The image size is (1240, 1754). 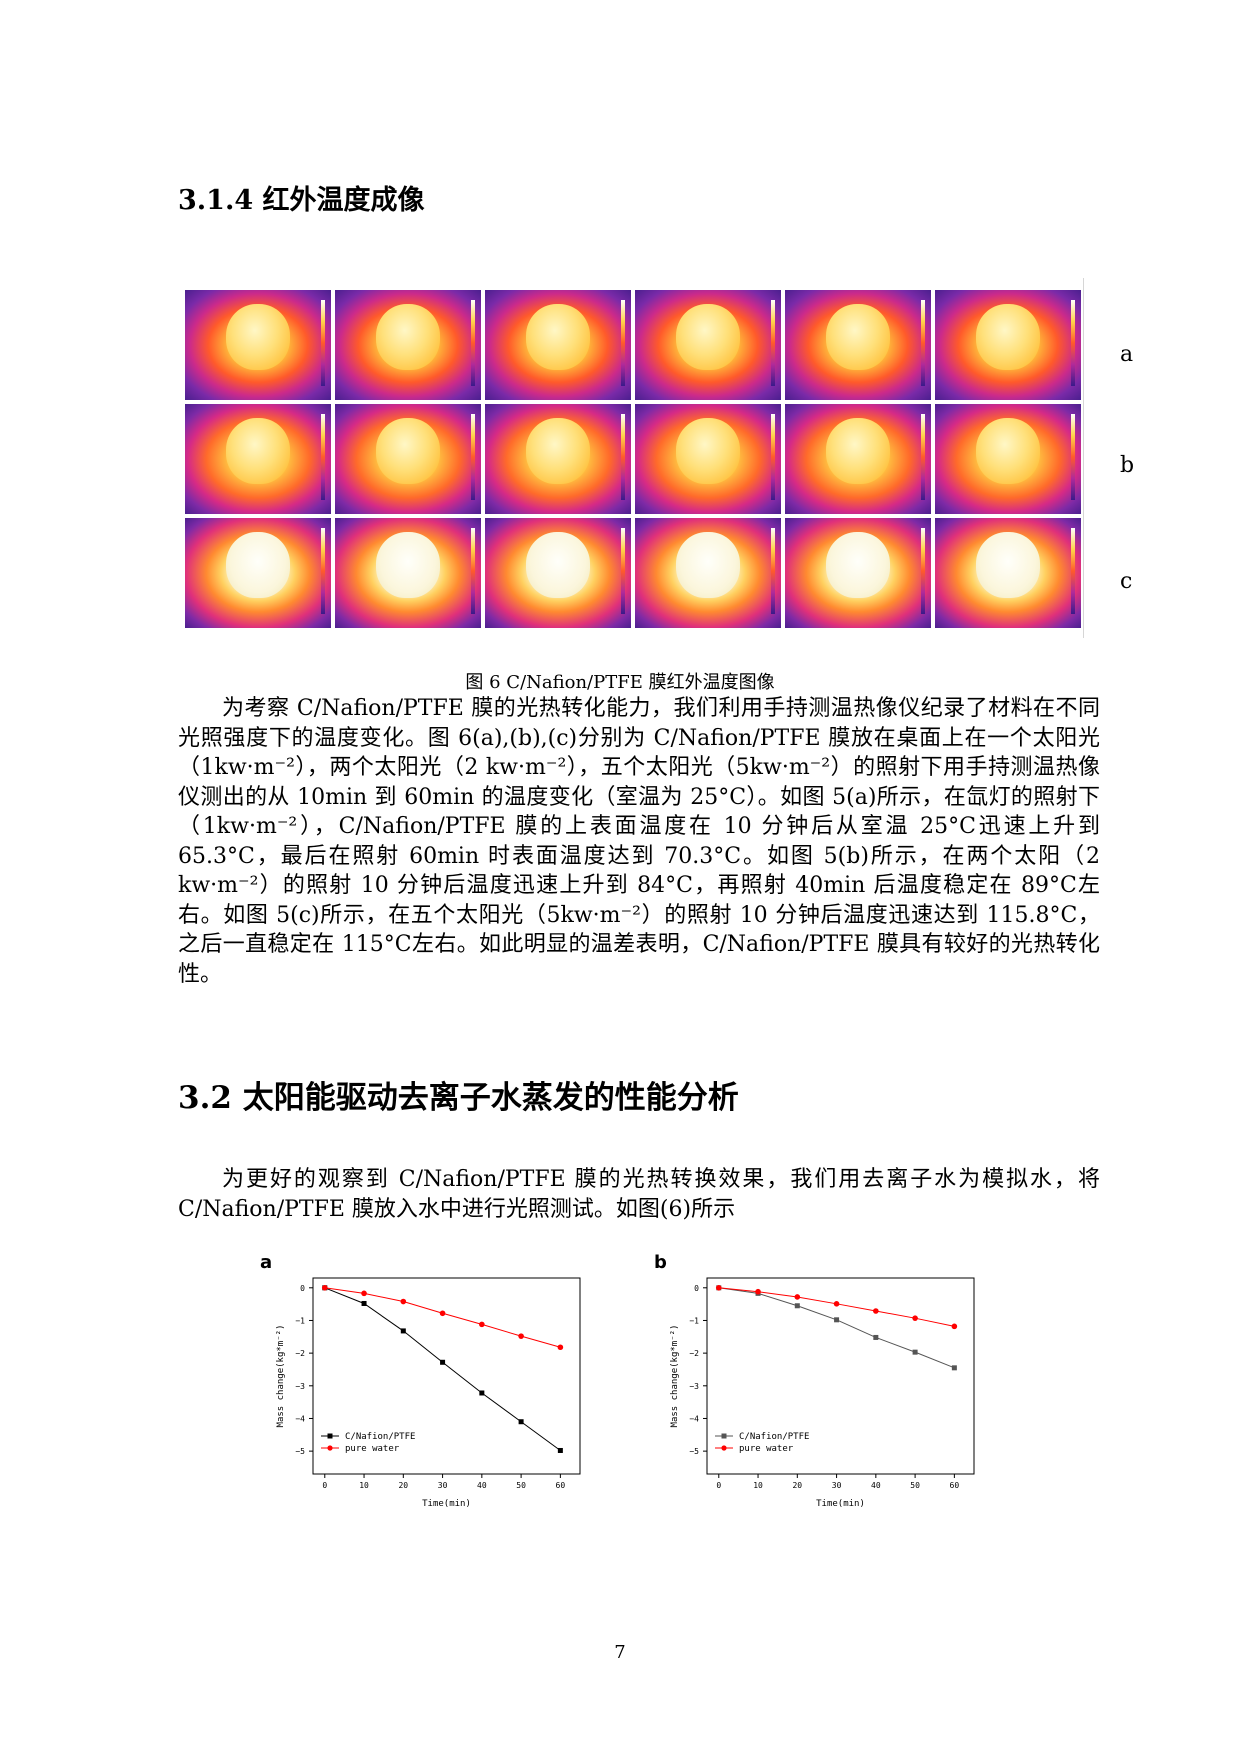 I want to click on row-label-b: b, so click(x=1127, y=465).